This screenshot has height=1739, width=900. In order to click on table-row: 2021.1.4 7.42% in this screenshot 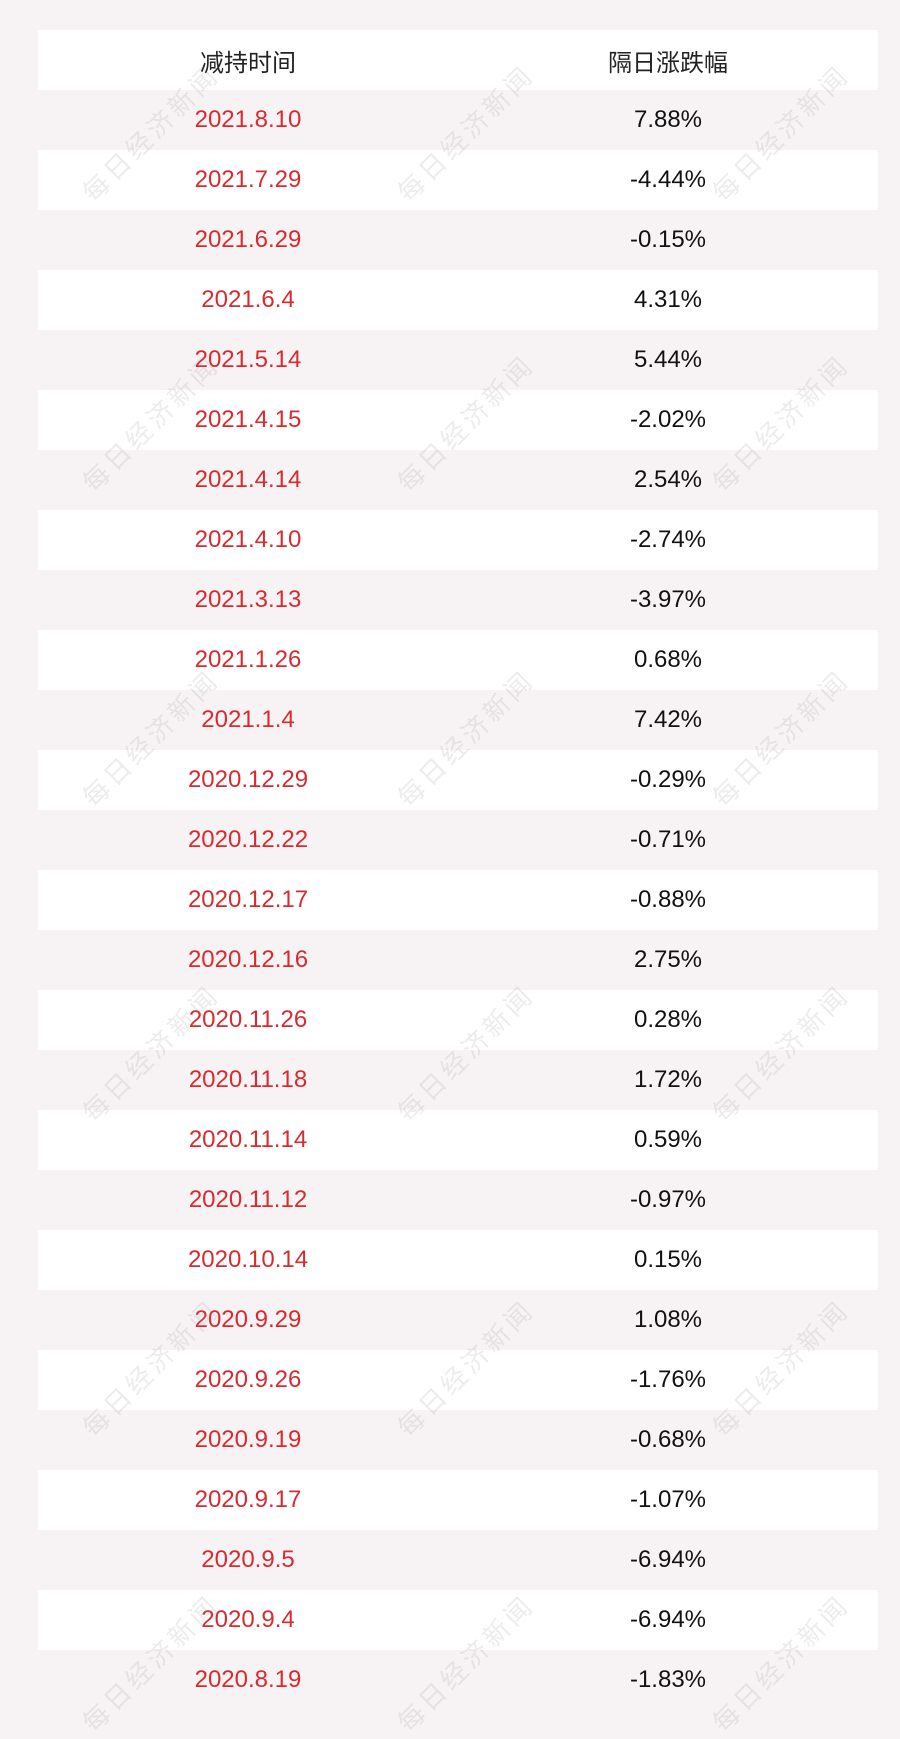, I will do `click(458, 720)`.